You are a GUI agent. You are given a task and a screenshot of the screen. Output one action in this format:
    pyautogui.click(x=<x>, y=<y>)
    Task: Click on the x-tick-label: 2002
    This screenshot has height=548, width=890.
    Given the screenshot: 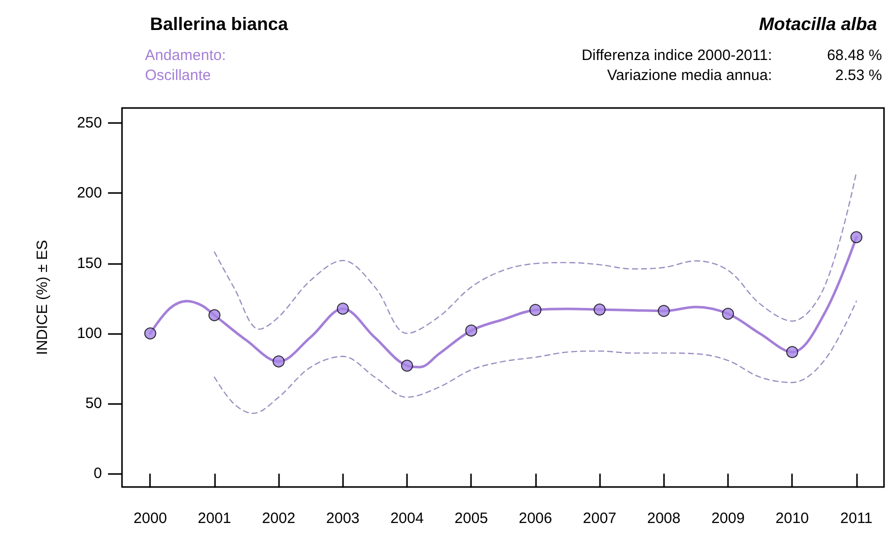 What is the action you would take?
    pyautogui.click(x=279, y=518)
    